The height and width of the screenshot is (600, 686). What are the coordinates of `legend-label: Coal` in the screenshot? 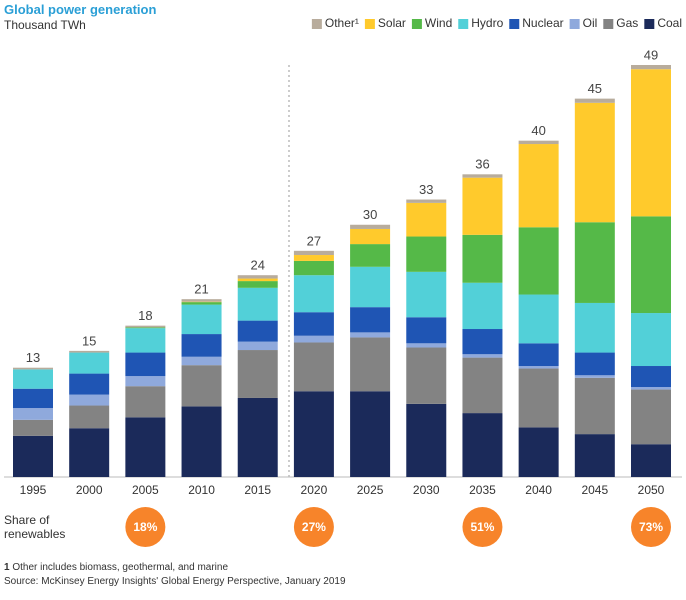 It's located at (669, 23).